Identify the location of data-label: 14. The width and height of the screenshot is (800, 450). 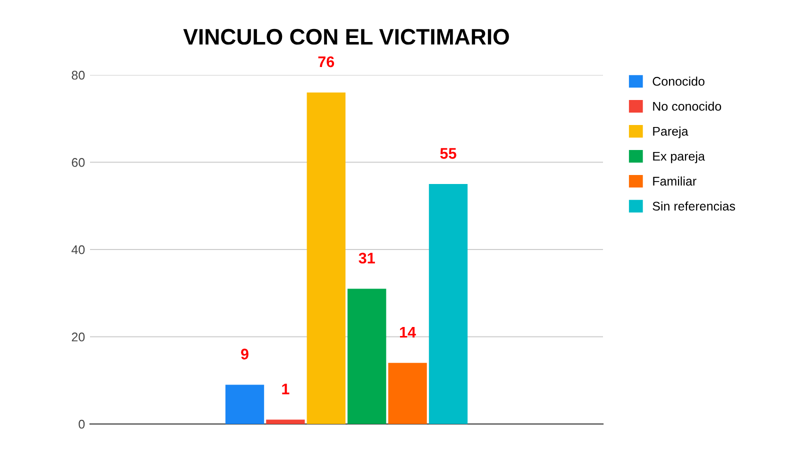
(408, 332).